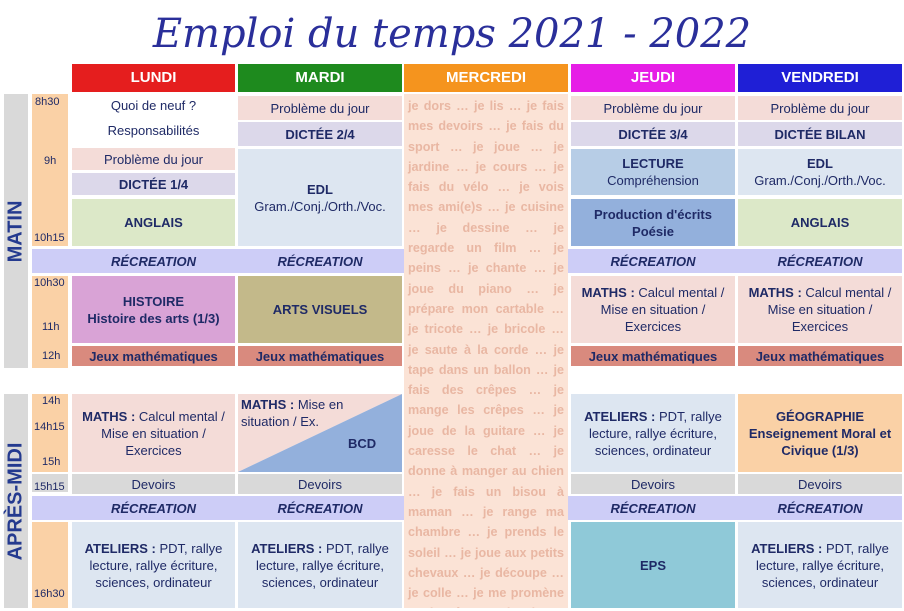  What do you see at coordinates (820, 441) in the screenshot?
I see `vendredi-geo-sub: Enseignement Moral et Civique (1/3)` at bounding box center [820, 441].